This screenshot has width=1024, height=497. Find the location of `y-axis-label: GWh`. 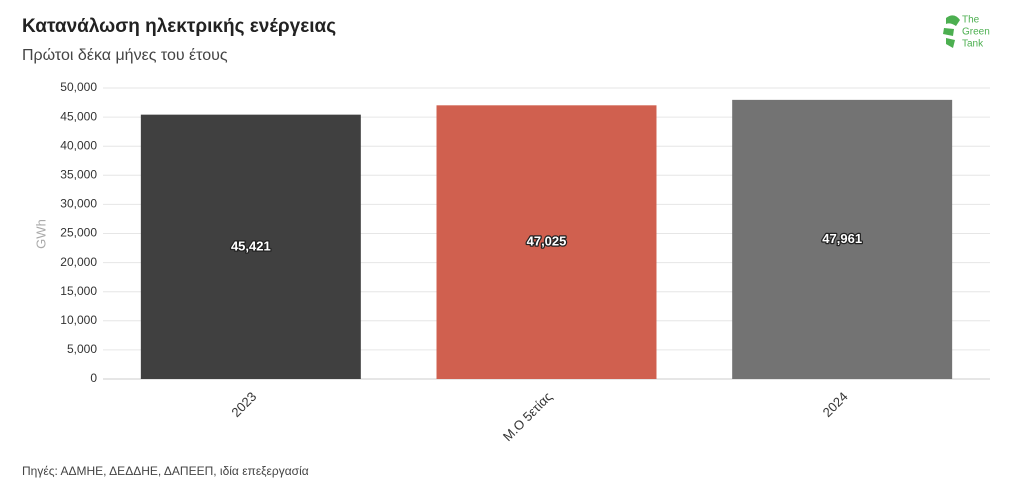

y-axis-label: GWh is located at coordinates (40, 234).